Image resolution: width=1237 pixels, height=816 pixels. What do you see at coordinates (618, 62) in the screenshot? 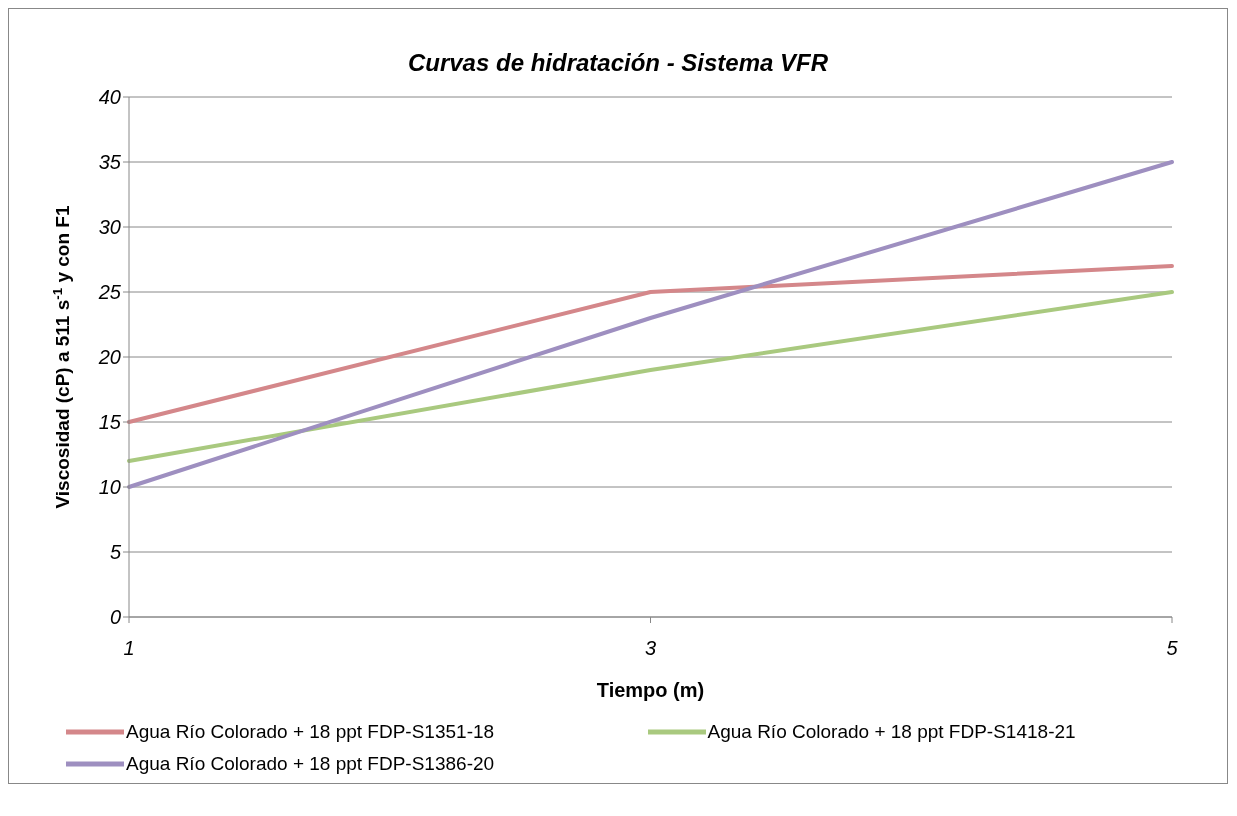
I see `chart-title: Curvas de hidratación - Sistema VFR` at bounding box center [618, 62].